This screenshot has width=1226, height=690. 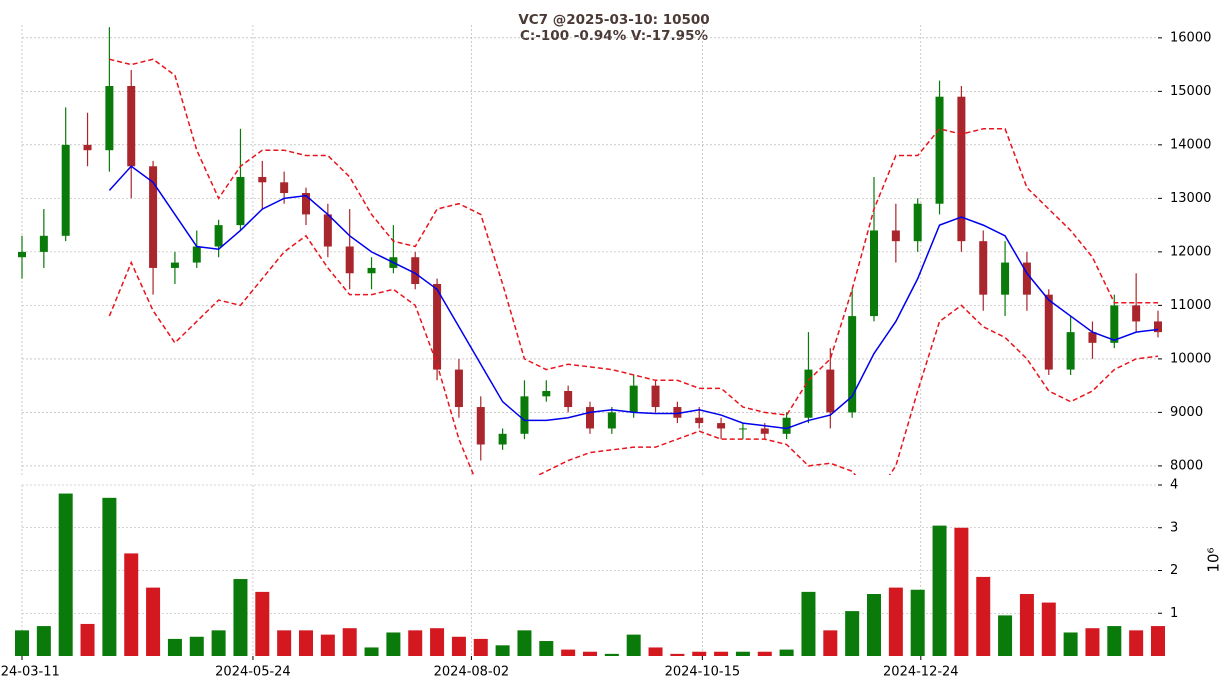 I want to click on x-tick-label: 2024-10-15, so click(x=703, y=672).